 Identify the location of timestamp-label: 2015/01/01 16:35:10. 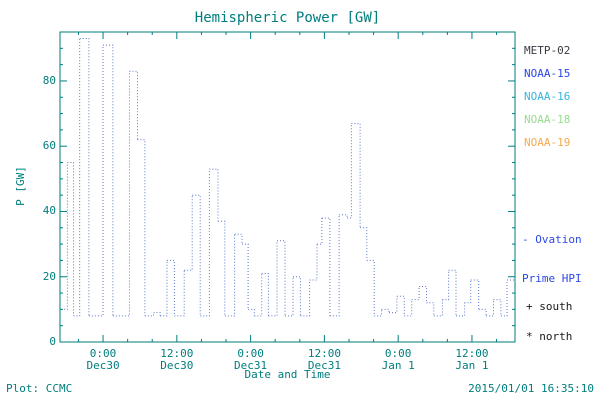
(531, 388).